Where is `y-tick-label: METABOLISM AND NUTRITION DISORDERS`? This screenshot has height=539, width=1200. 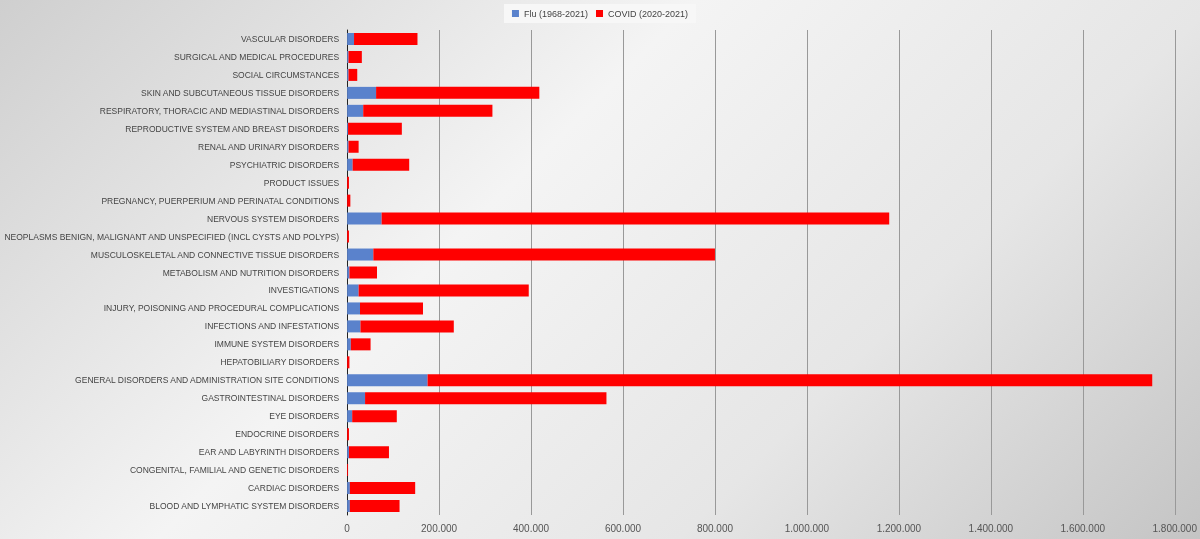 y-tick-label: METABOLISM AND NUTRITION DISORDERS is located at coordinates (251, 272).